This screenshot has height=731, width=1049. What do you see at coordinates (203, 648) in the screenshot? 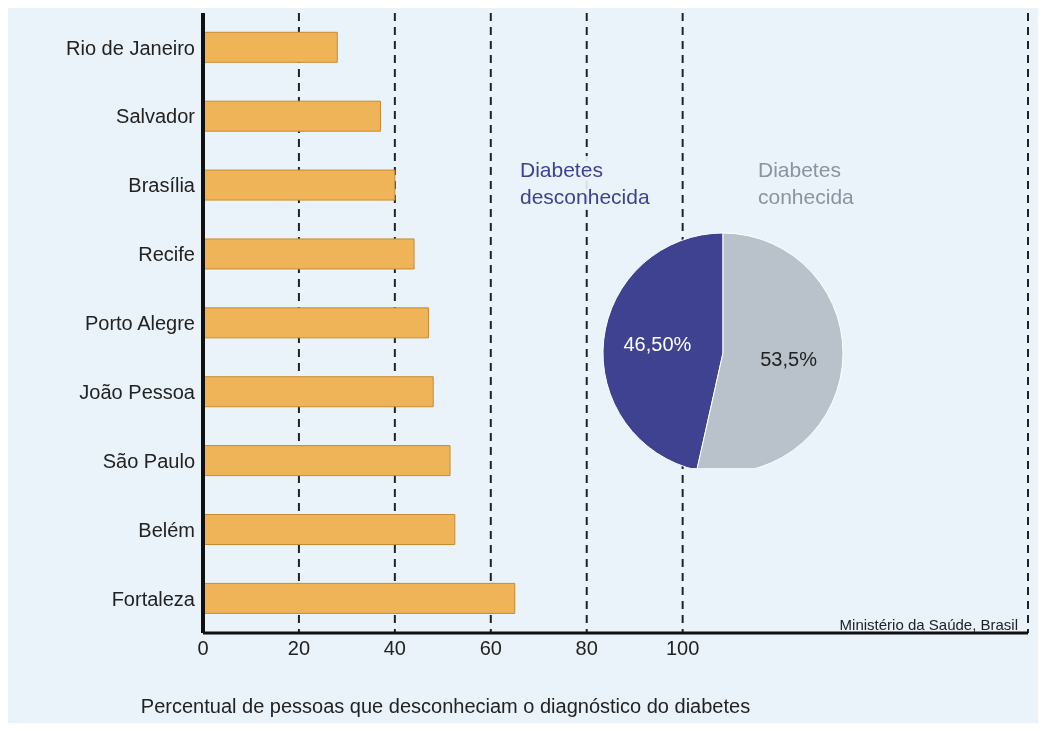
I see `x-tick-label: 0` at bounding box center [203, 648].